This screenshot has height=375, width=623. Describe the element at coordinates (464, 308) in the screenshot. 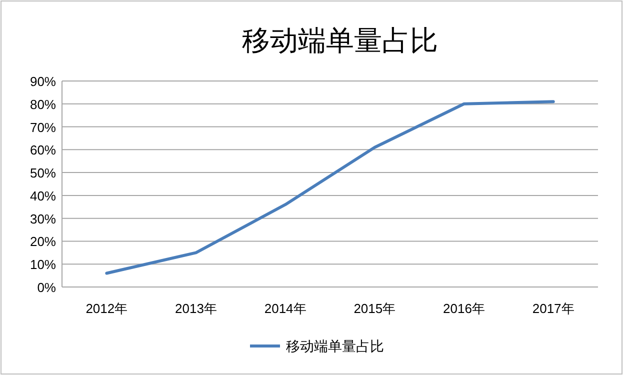

I see `x-tick-label: 2016年` at that location.